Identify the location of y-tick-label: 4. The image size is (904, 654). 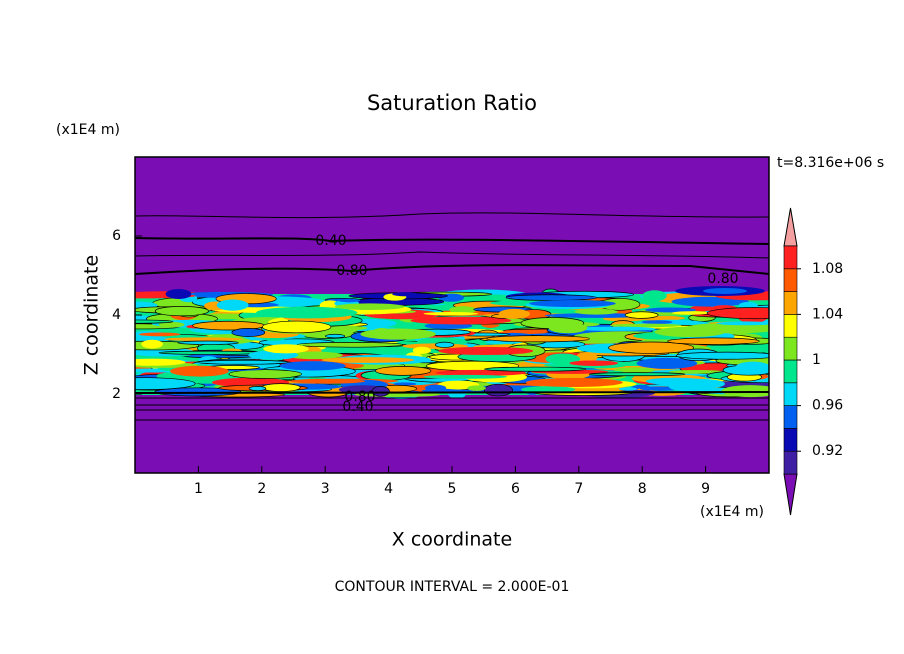
(116, 315).